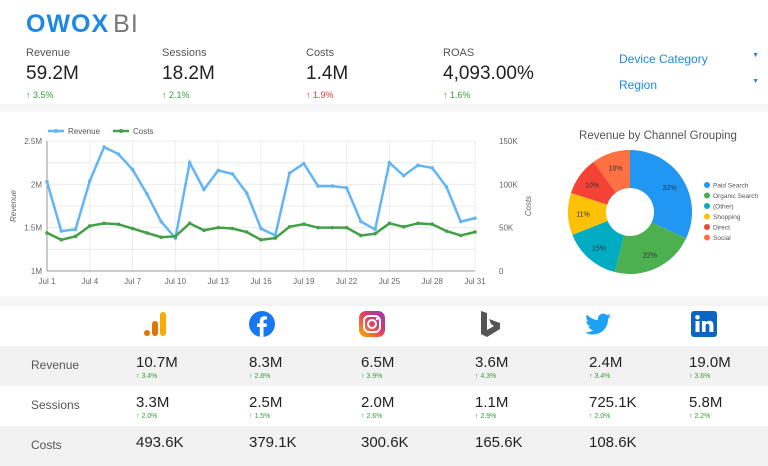  What do you see at coordinates (262, 324) in the screenshot?
I see `facebook-icon` at bounding box center [262, 324].